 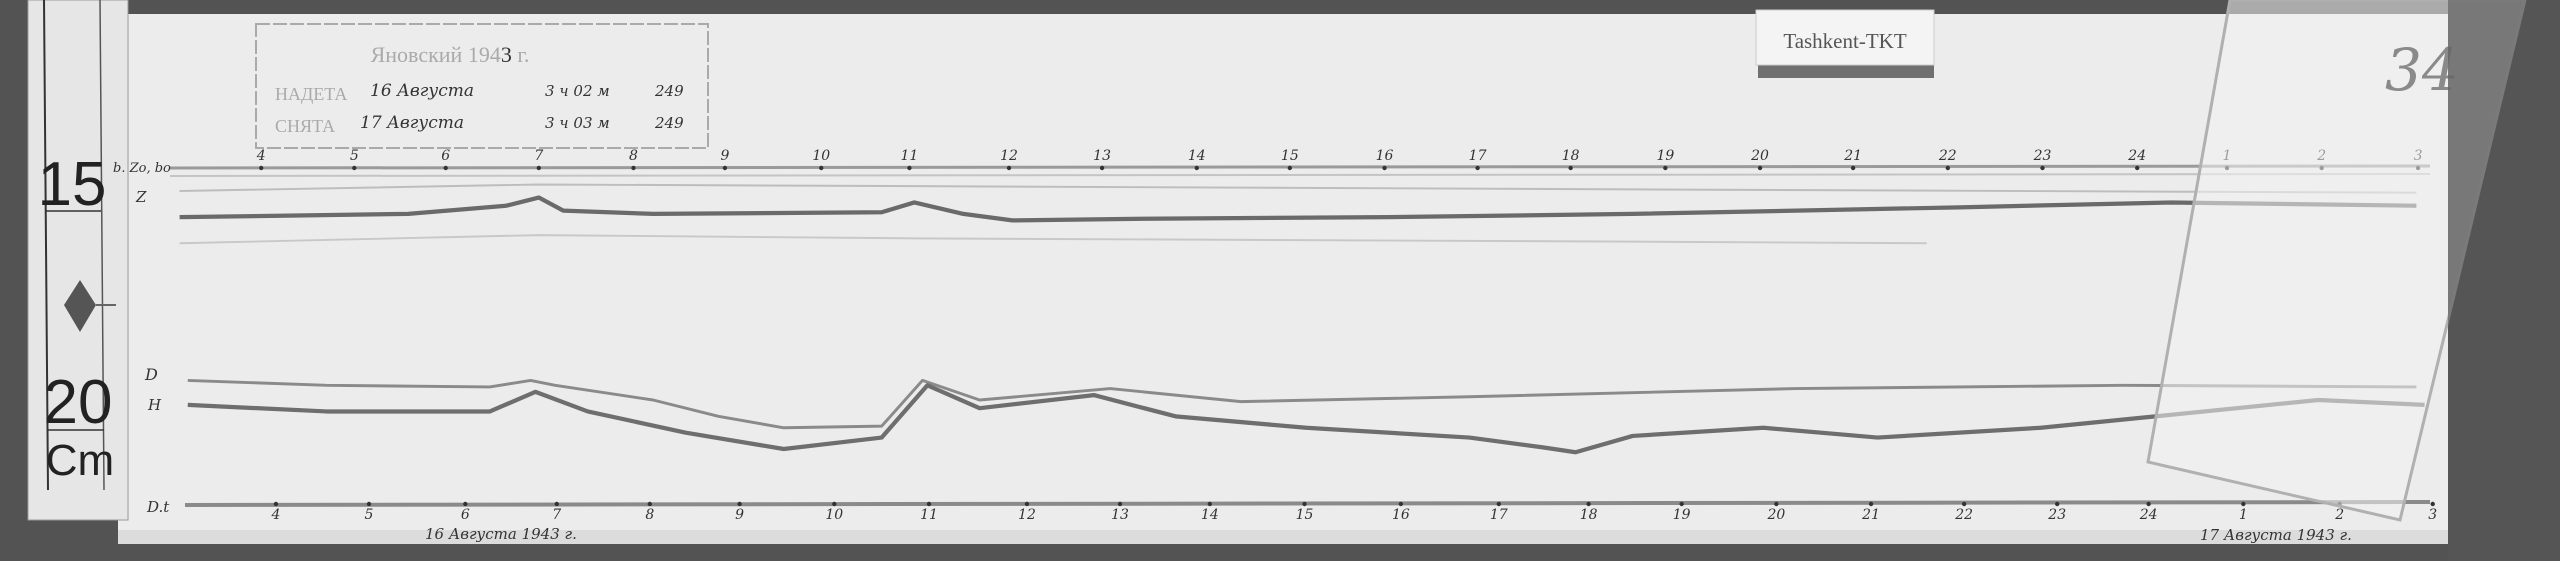 What do you see at coordinates (1305, 515) in the screenshot?
I see `bottom-hour-label: 15` at bounding box center [1305, 515].